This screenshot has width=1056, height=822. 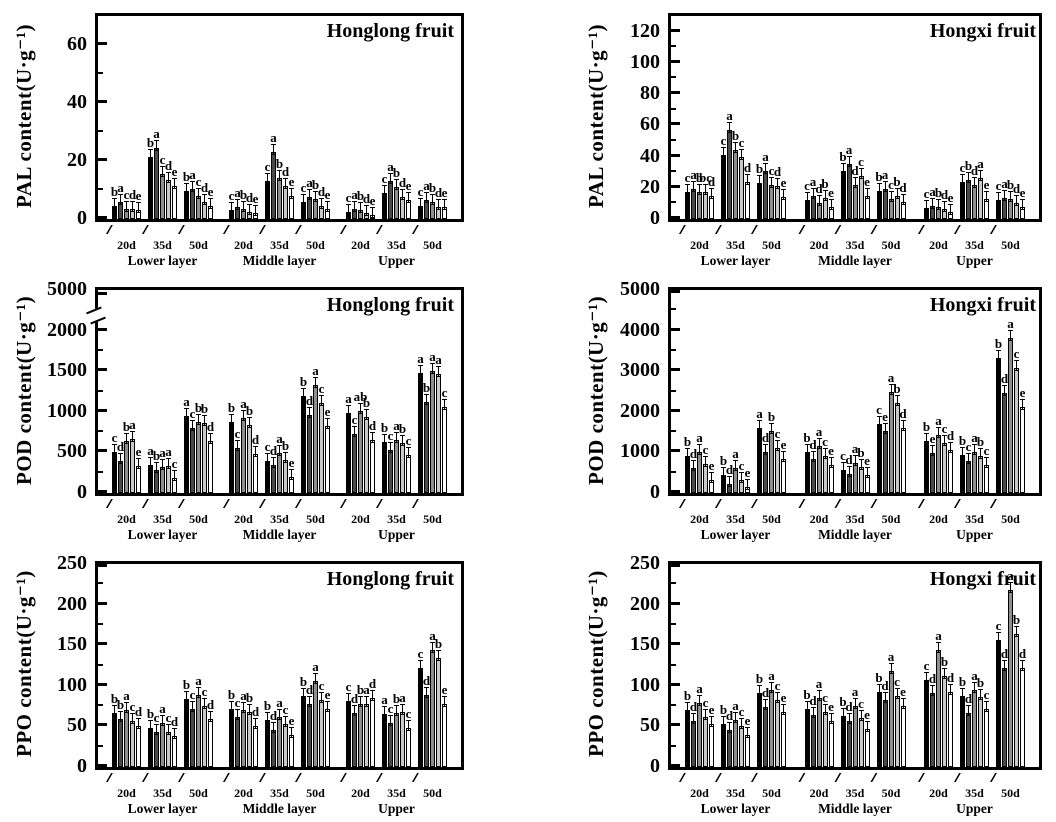 I want to click on layer-label: Middle layer, so click(x=855, y=534).